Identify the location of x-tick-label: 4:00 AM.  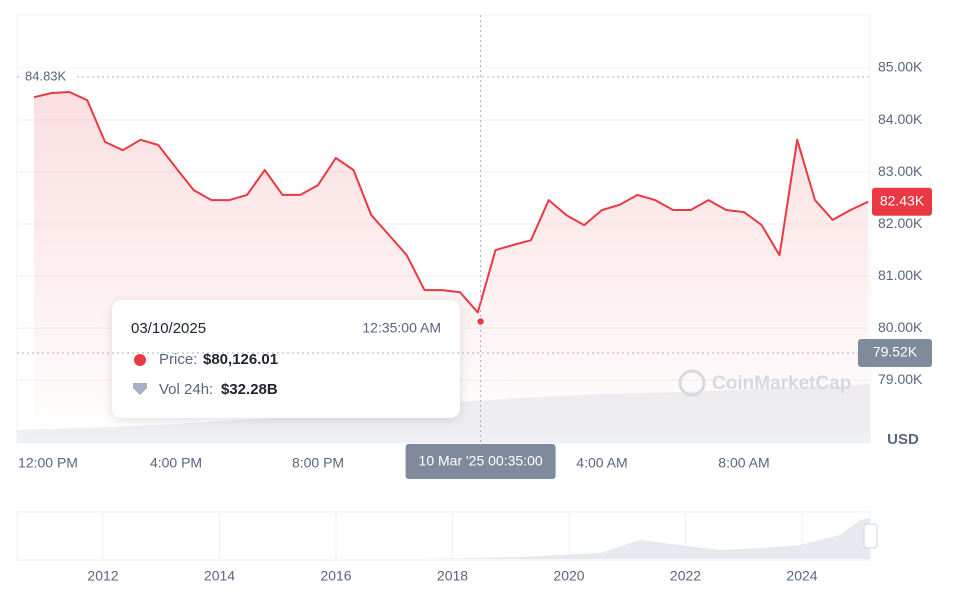
(601, 463).